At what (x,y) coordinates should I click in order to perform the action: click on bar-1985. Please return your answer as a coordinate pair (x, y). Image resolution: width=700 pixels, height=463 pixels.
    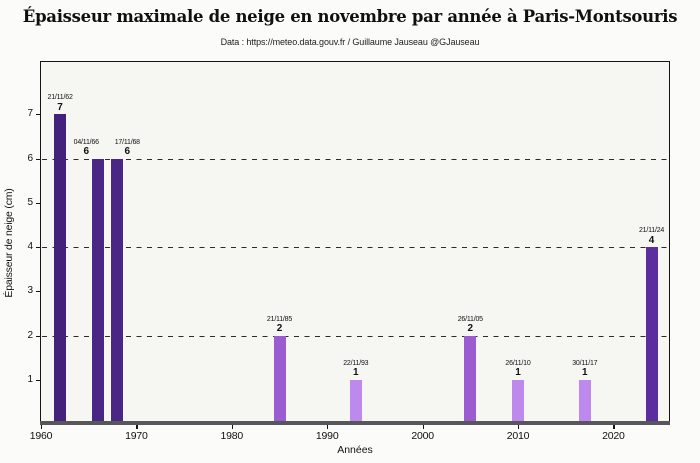
    Looking at the image, I should click on (279, 379).